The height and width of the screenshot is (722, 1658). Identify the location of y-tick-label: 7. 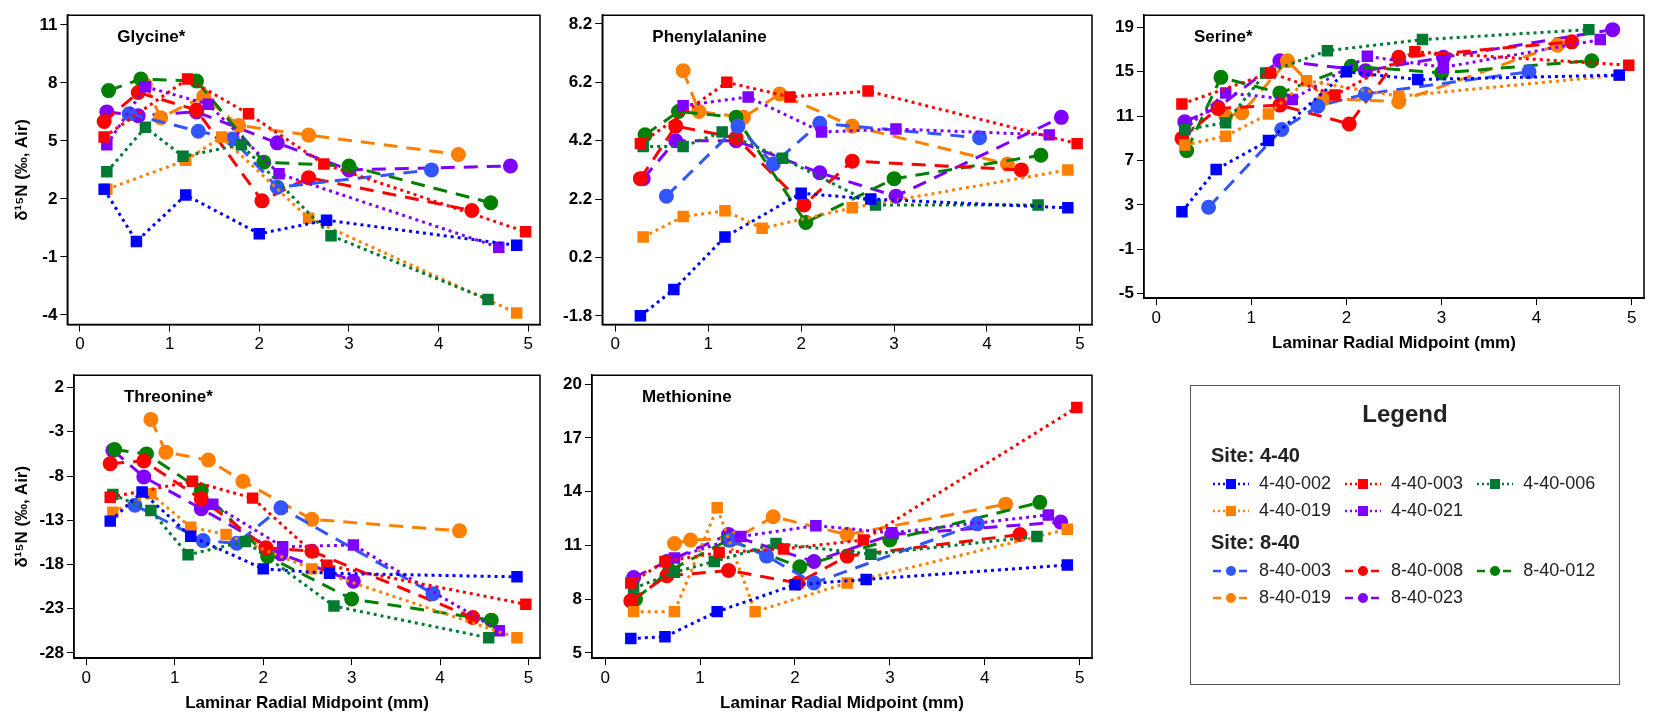
(1129, 160).